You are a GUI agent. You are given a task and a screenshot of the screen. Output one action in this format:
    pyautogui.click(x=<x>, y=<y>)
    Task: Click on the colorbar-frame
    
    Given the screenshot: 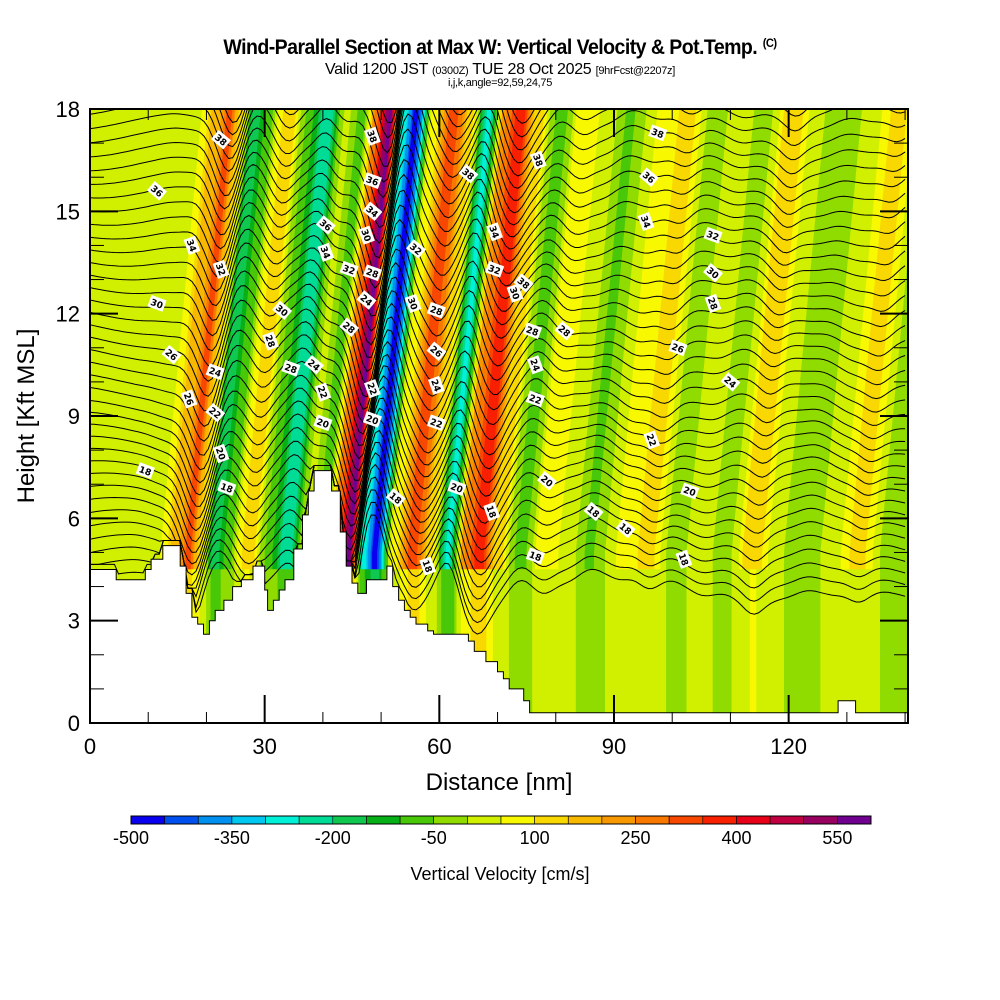 What is the action you would take?
    pyautogui.click(x=501, y=820)
    